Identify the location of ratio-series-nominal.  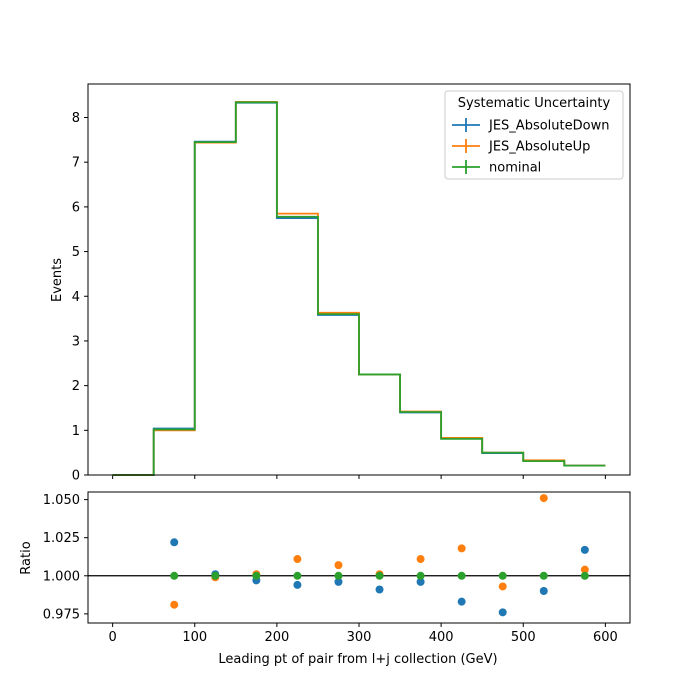
(379, 575).